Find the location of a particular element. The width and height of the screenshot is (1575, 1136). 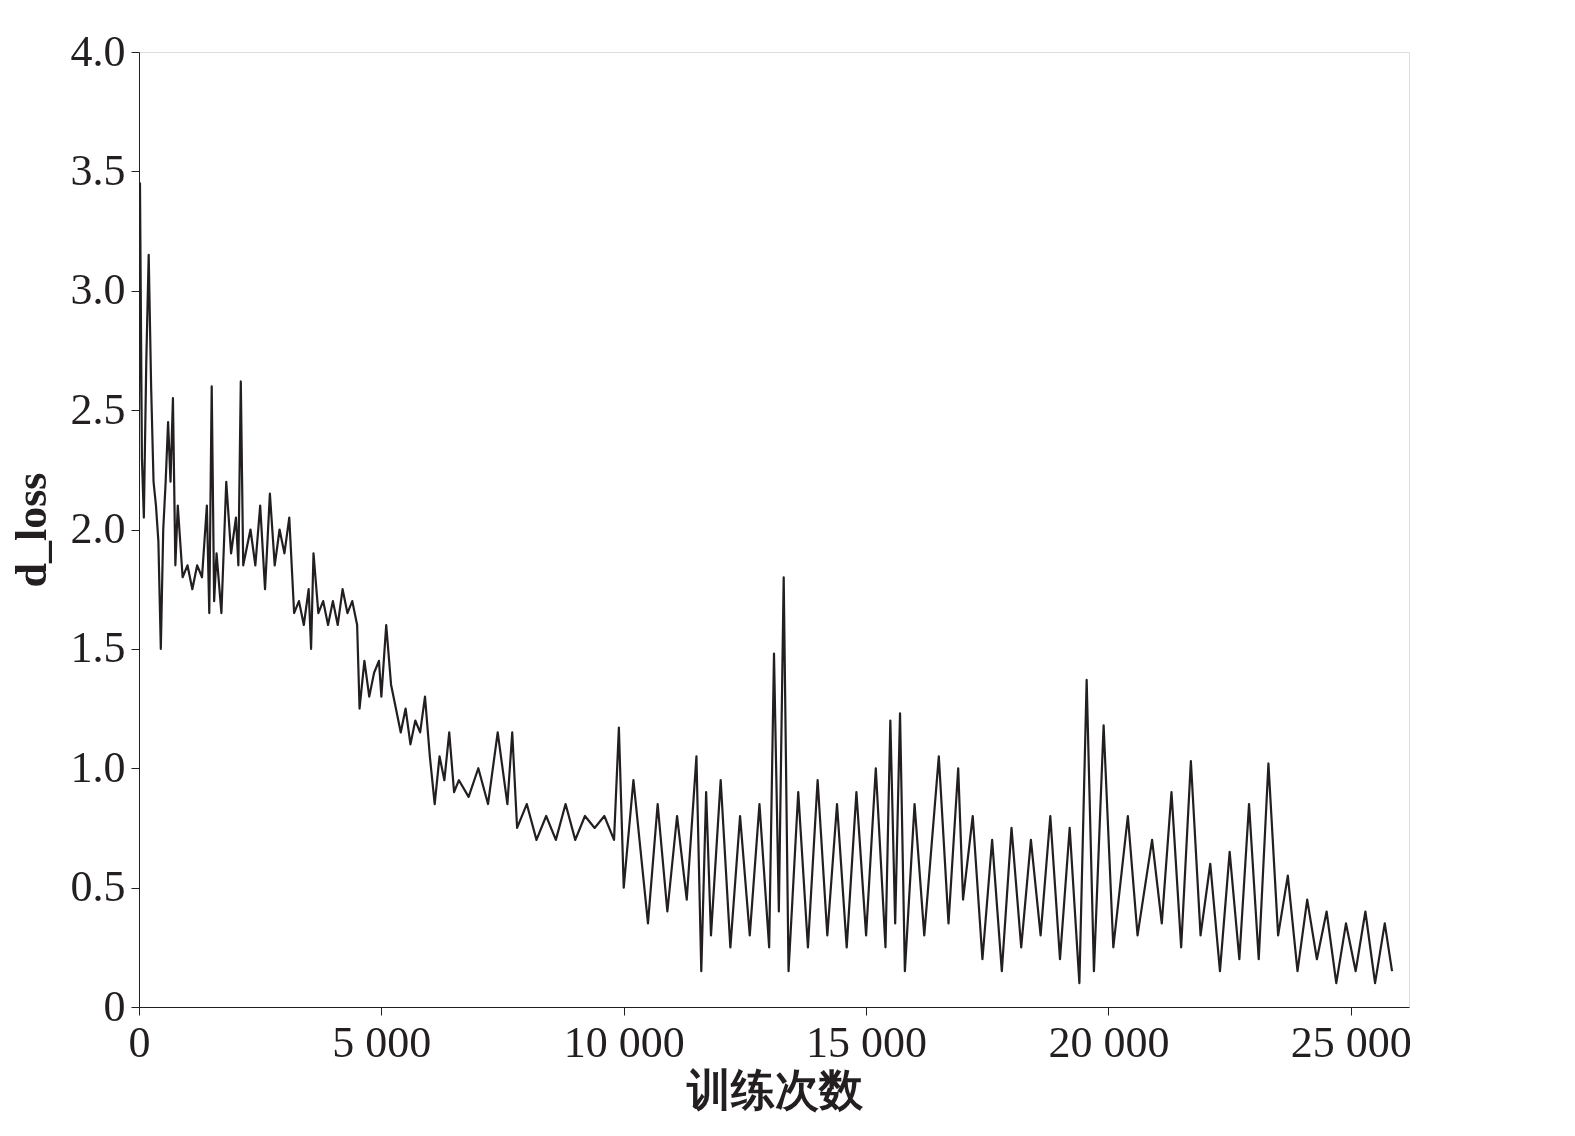

x-tick-label: 15 000 is located at coordinates (867, 1042).